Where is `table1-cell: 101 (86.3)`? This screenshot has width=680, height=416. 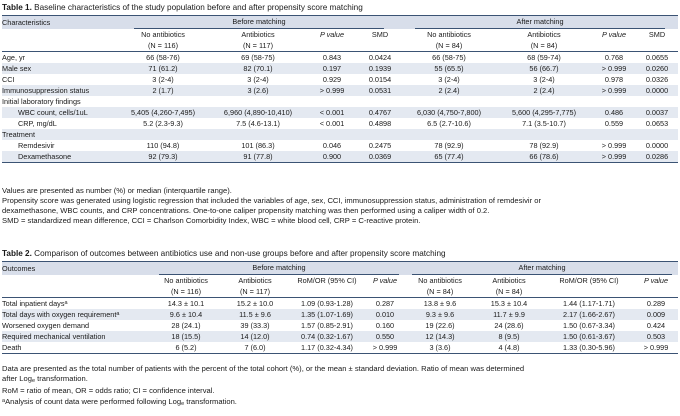
table1-cell: 101 (86.3) is located at coordinates (258, 145).